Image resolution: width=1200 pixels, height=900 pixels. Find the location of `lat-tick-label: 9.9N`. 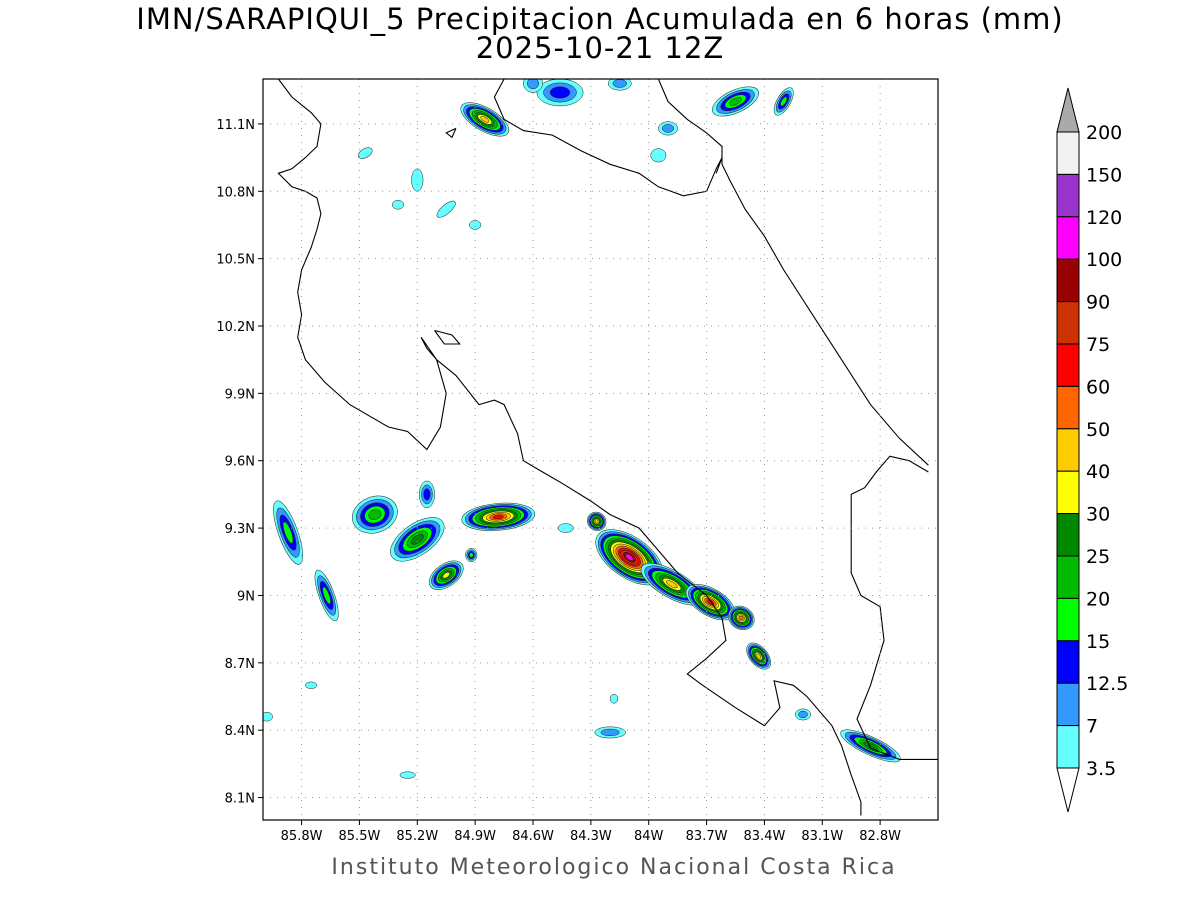

lat-tick-label: 9.9N is located at coordinates (240, 394).